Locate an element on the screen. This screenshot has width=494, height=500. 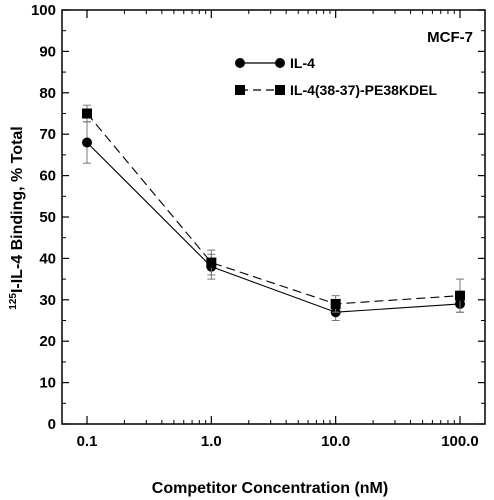
y-axis-title-main: I-IL-4 Binding, % Total is located at coordinates (17, 209).